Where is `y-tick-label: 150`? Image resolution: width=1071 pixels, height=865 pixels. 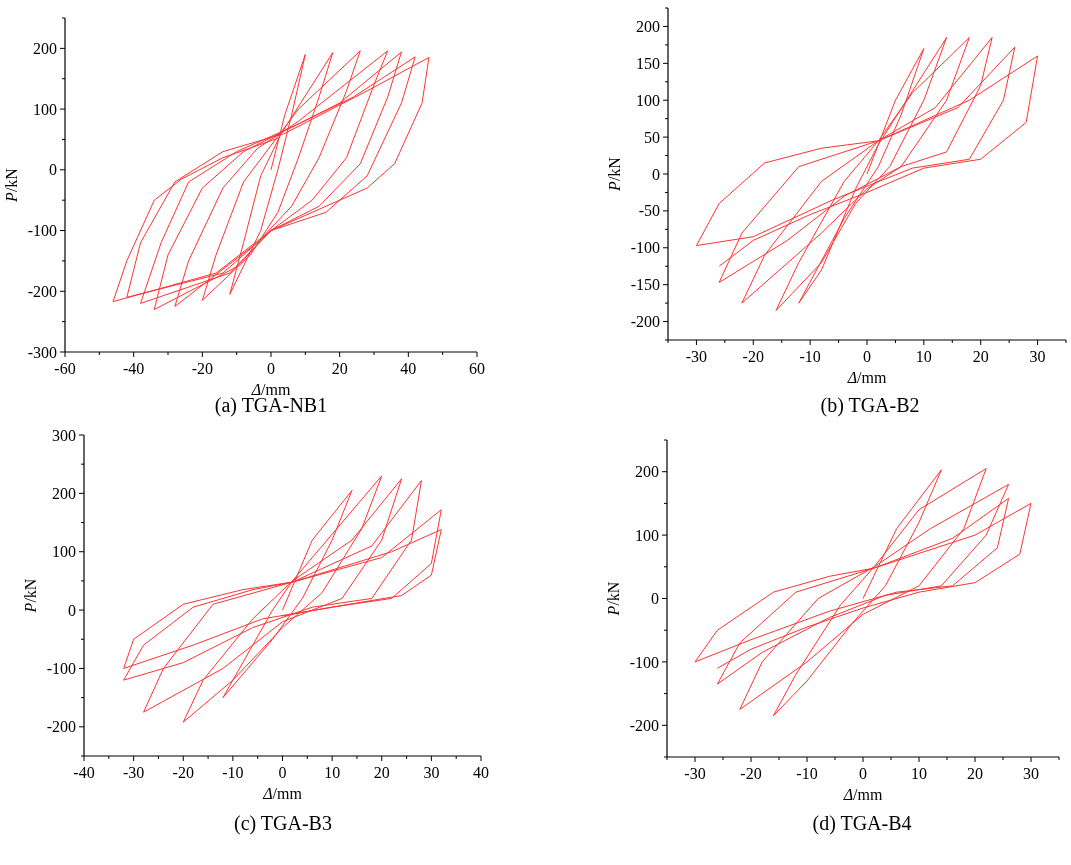
y-tick-label: 150 is located at coordinates (648, 63).